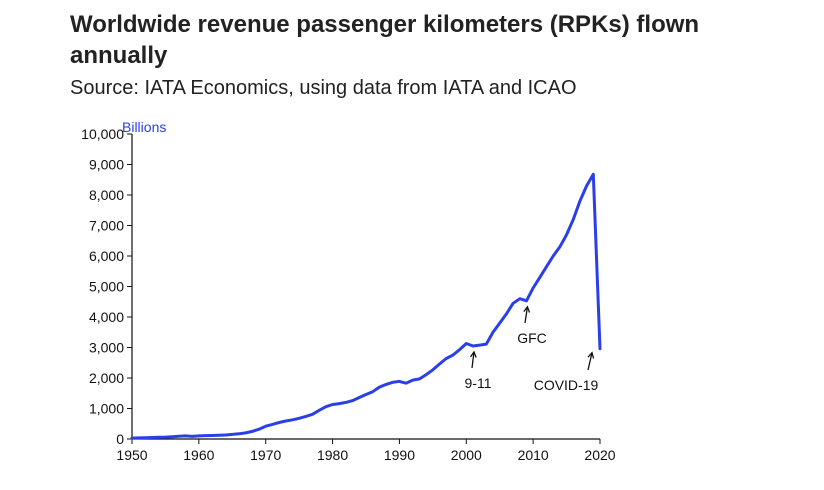 This screenshot has height=490, width=824. What do you see at coordinates (106, 256) in the screenshot?
I see `y-tick-label: 6,000` at bounding box center [106, 256].